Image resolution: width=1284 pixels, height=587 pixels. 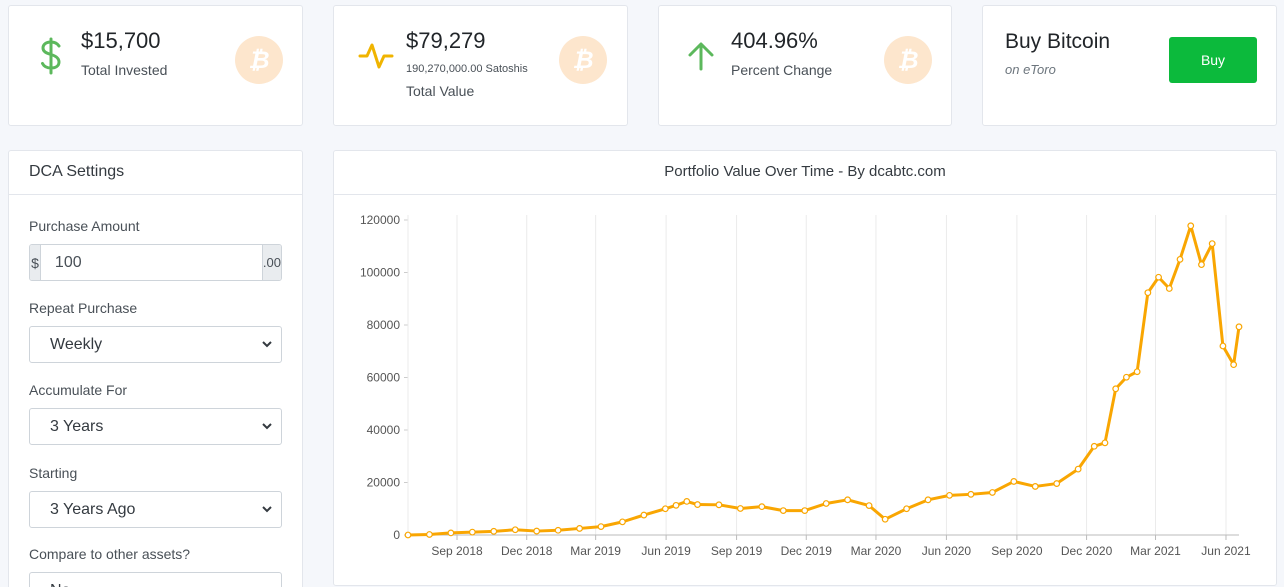 I want to click on buy-button: Buy, so click(x=1213, y=60).